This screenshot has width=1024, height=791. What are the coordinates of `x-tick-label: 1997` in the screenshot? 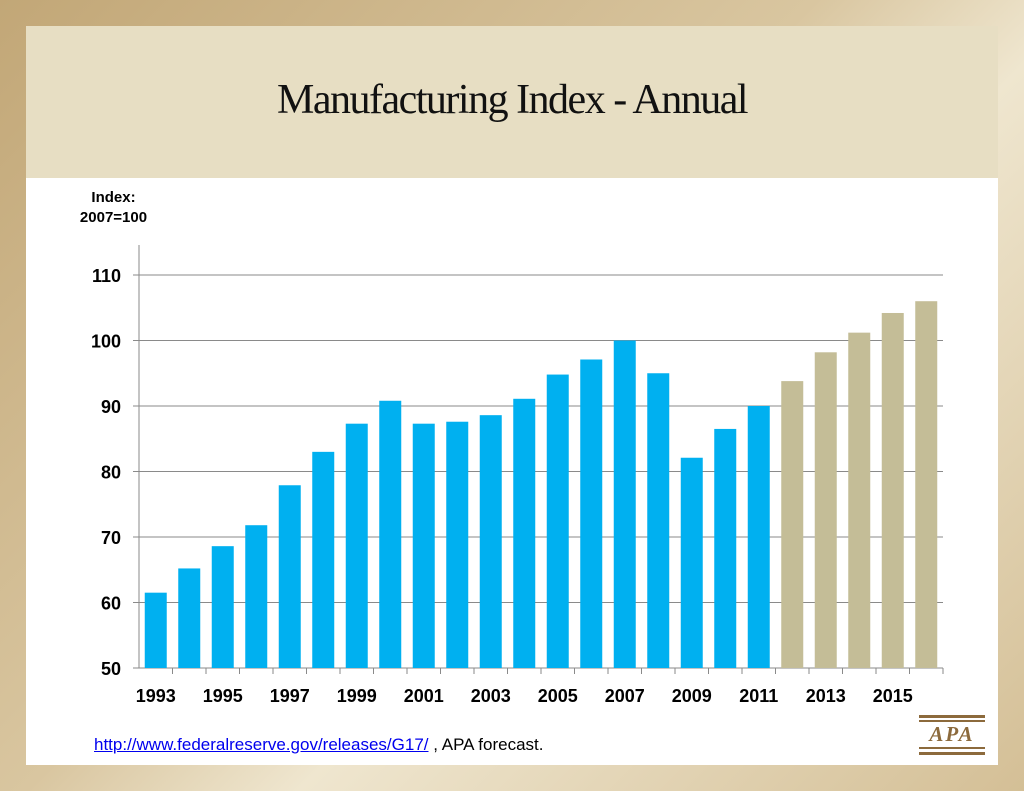 It's located at (290, 696).